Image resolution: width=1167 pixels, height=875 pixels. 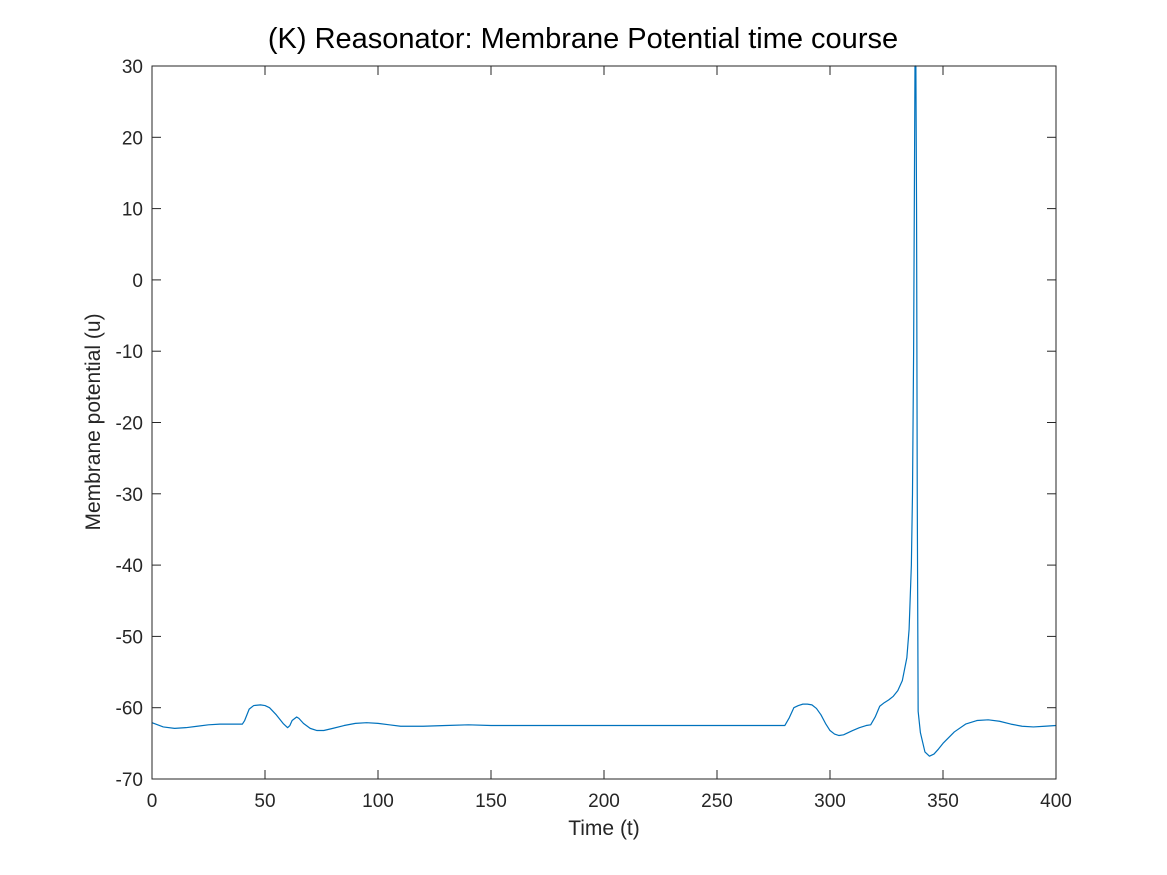 I want to click on x-tick-label: 250, so click(x=717, y=801).